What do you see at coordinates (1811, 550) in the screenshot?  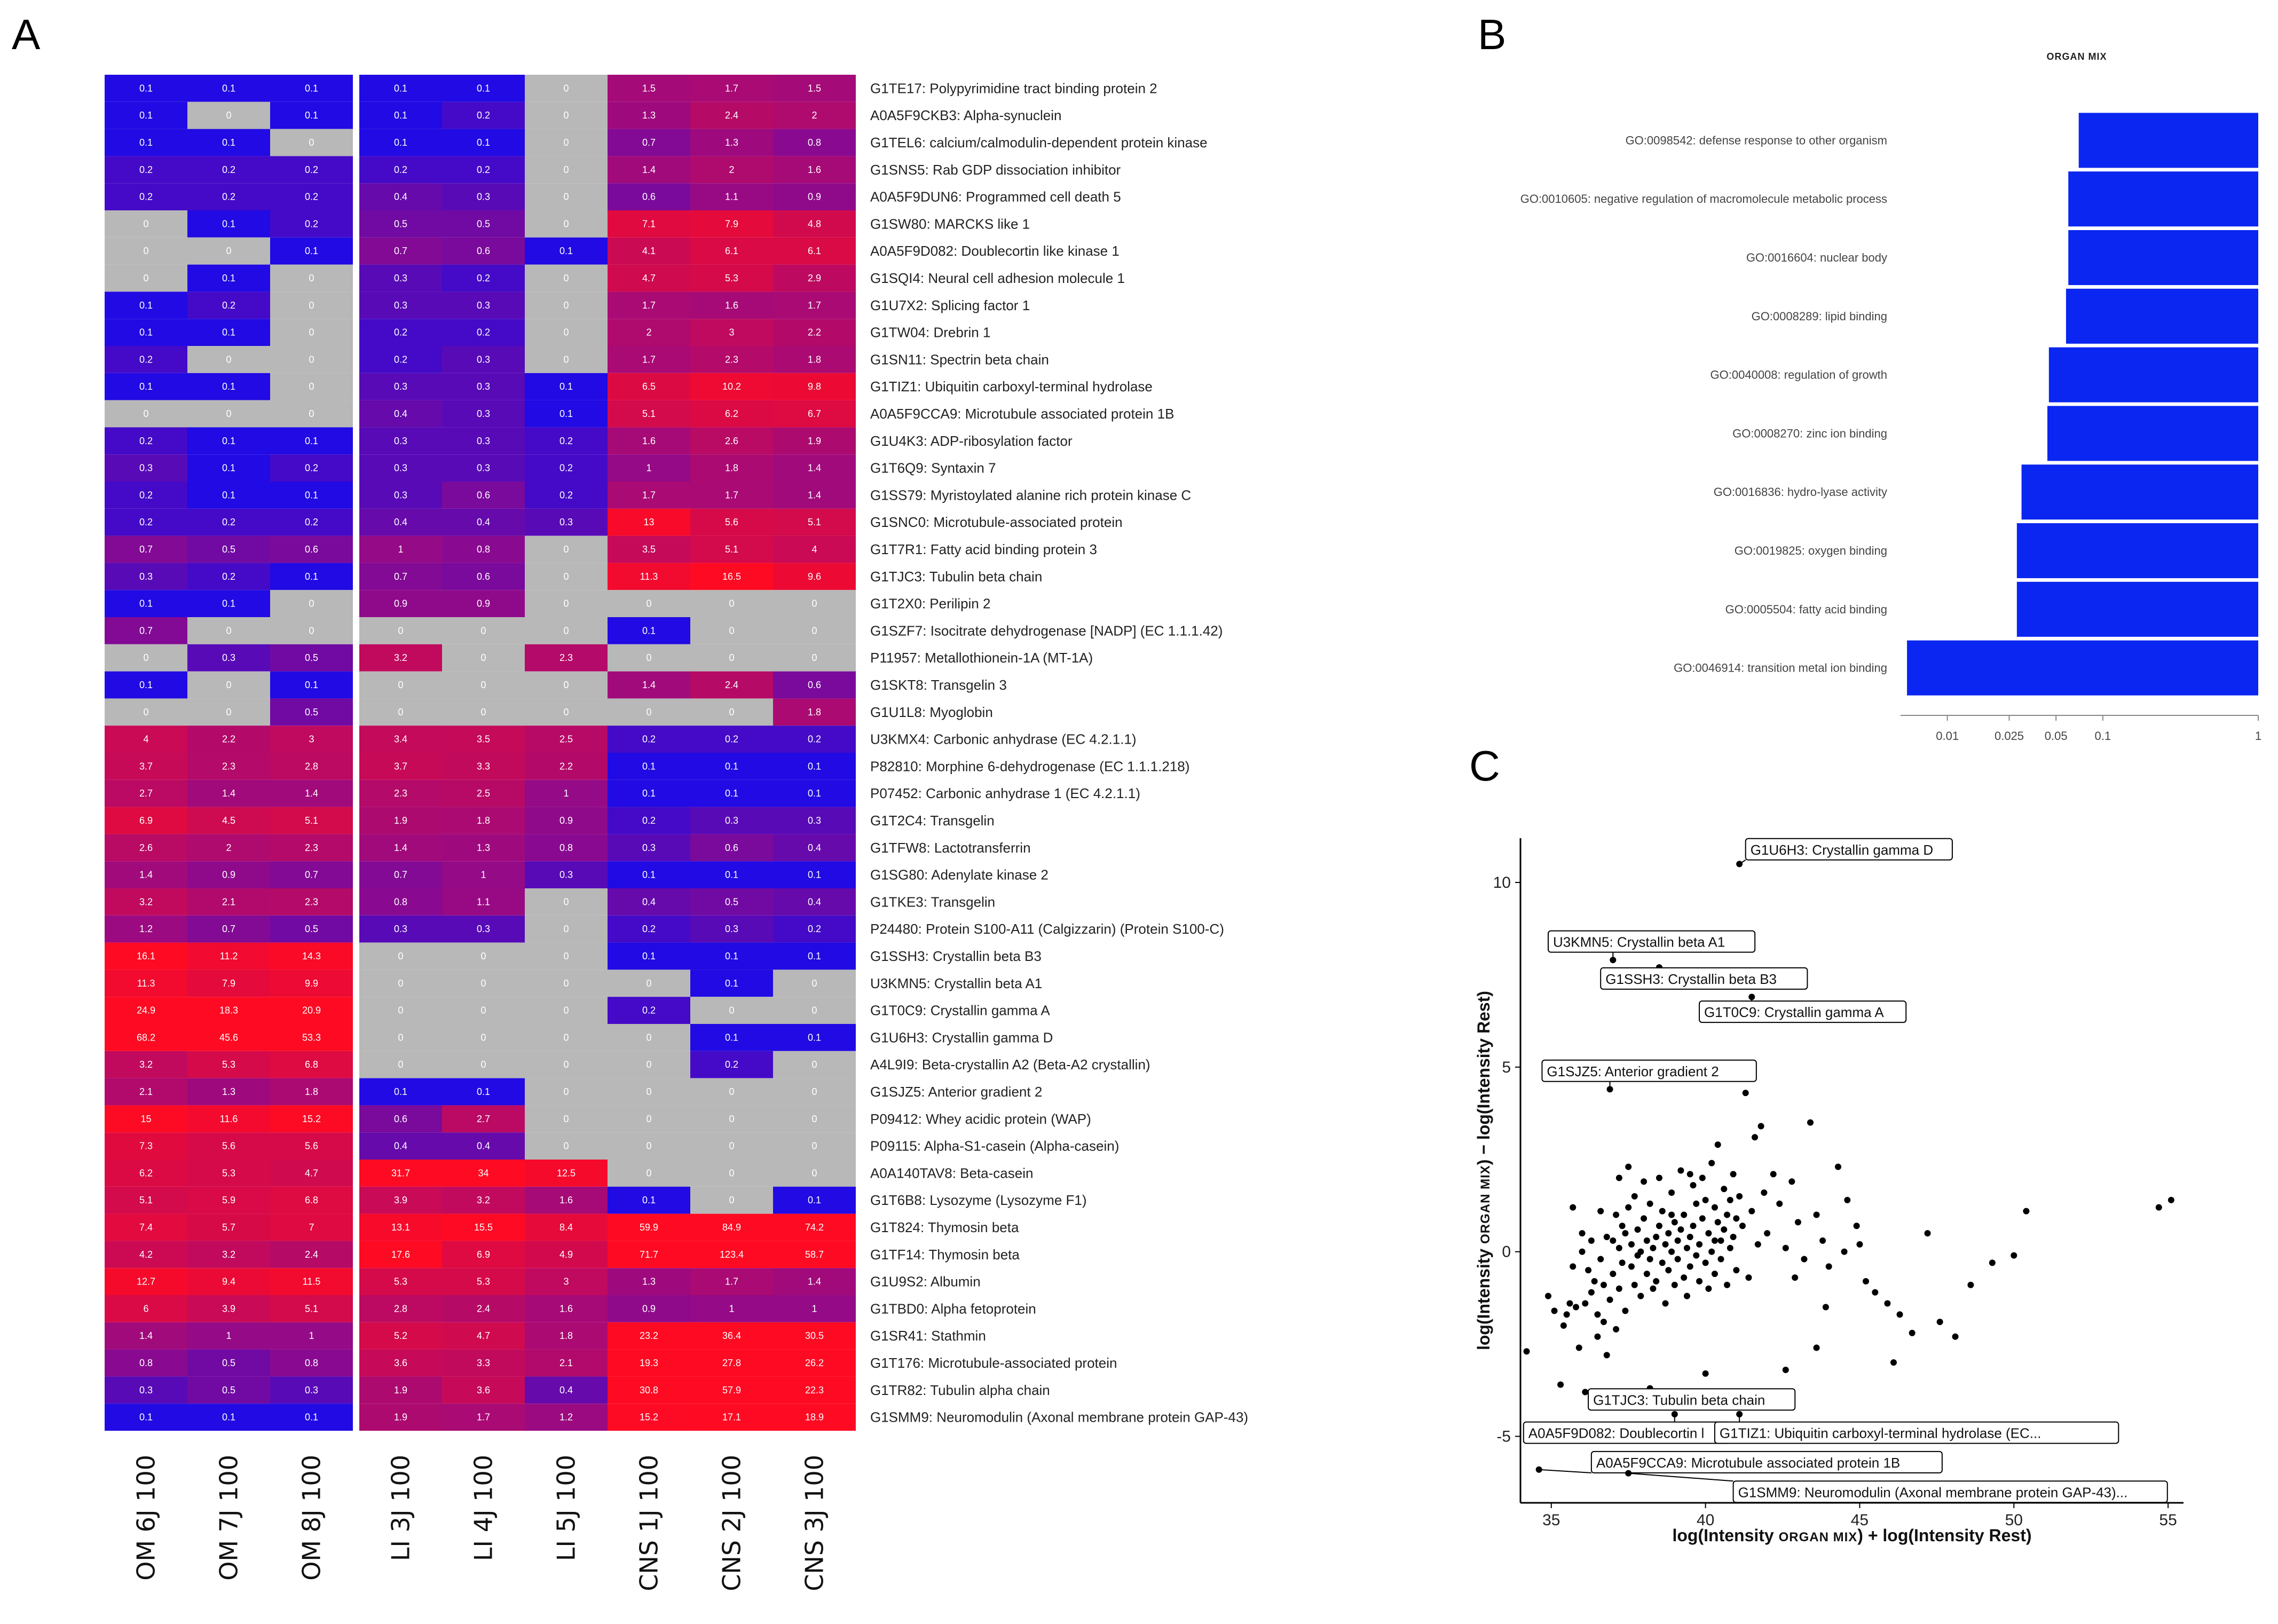 I see `go-term-label: GO:0019825: oxygen binding` at bounding box center [1811, 550].